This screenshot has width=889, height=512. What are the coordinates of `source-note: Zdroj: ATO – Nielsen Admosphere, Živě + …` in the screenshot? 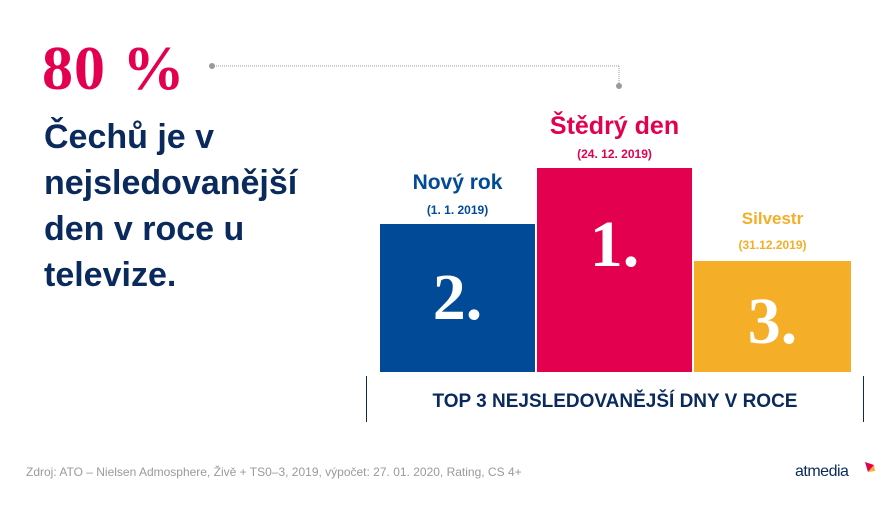 It's located at (274, 472).